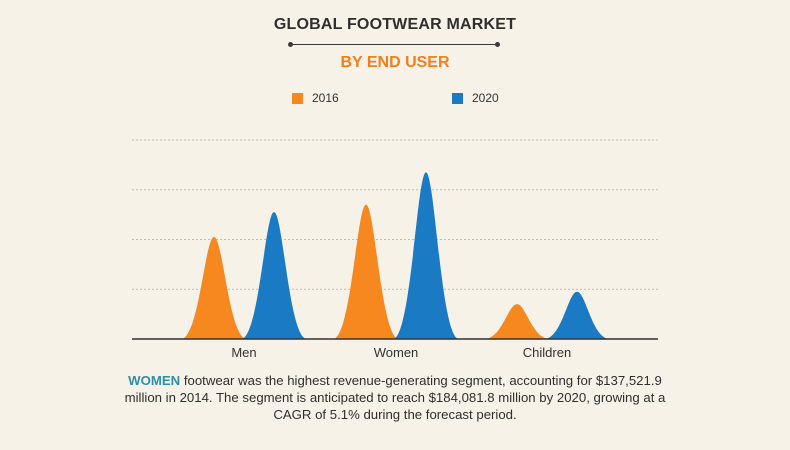 The image size is (790, 450). I want to click on peak-2020-children, so click(577, 315).